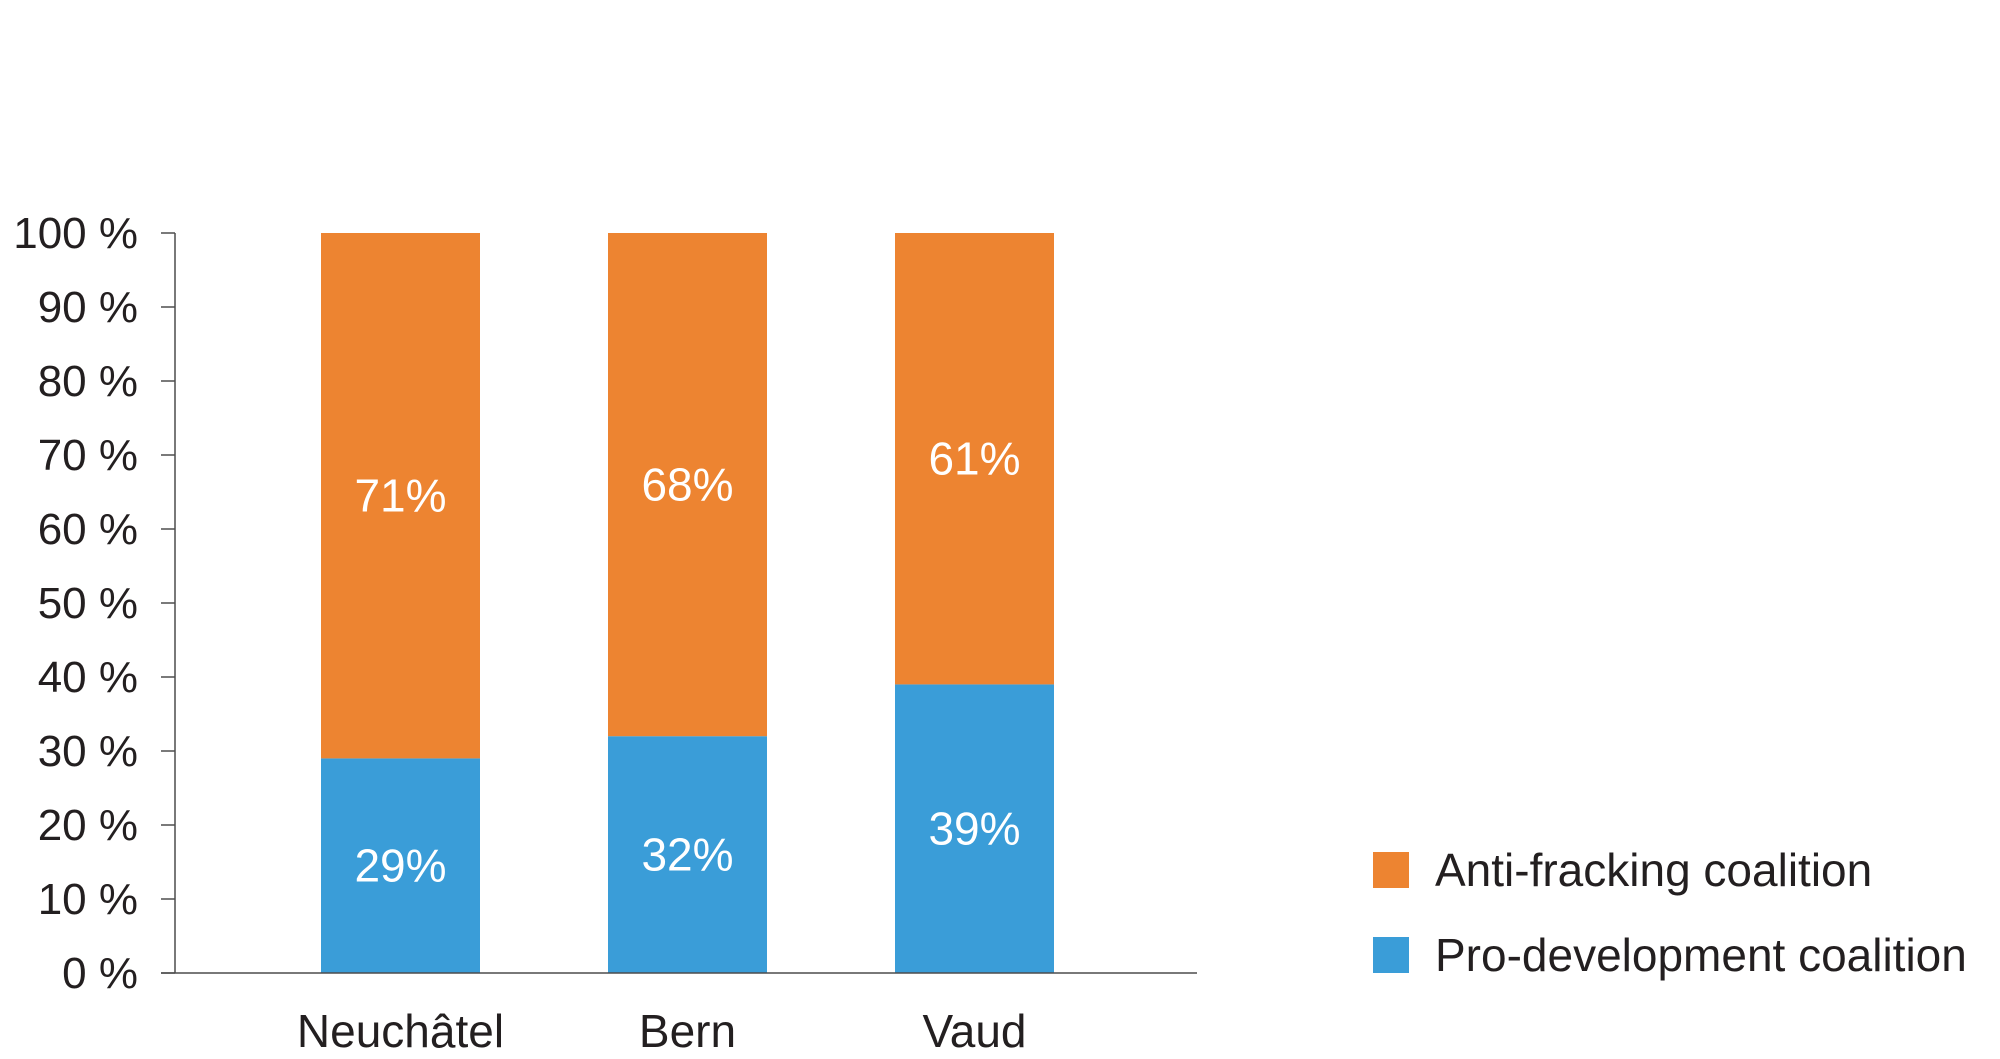  Describe the element at coordinates (88, 825) in the screenshot. I see `y-tick-label: 20 %` at that location.